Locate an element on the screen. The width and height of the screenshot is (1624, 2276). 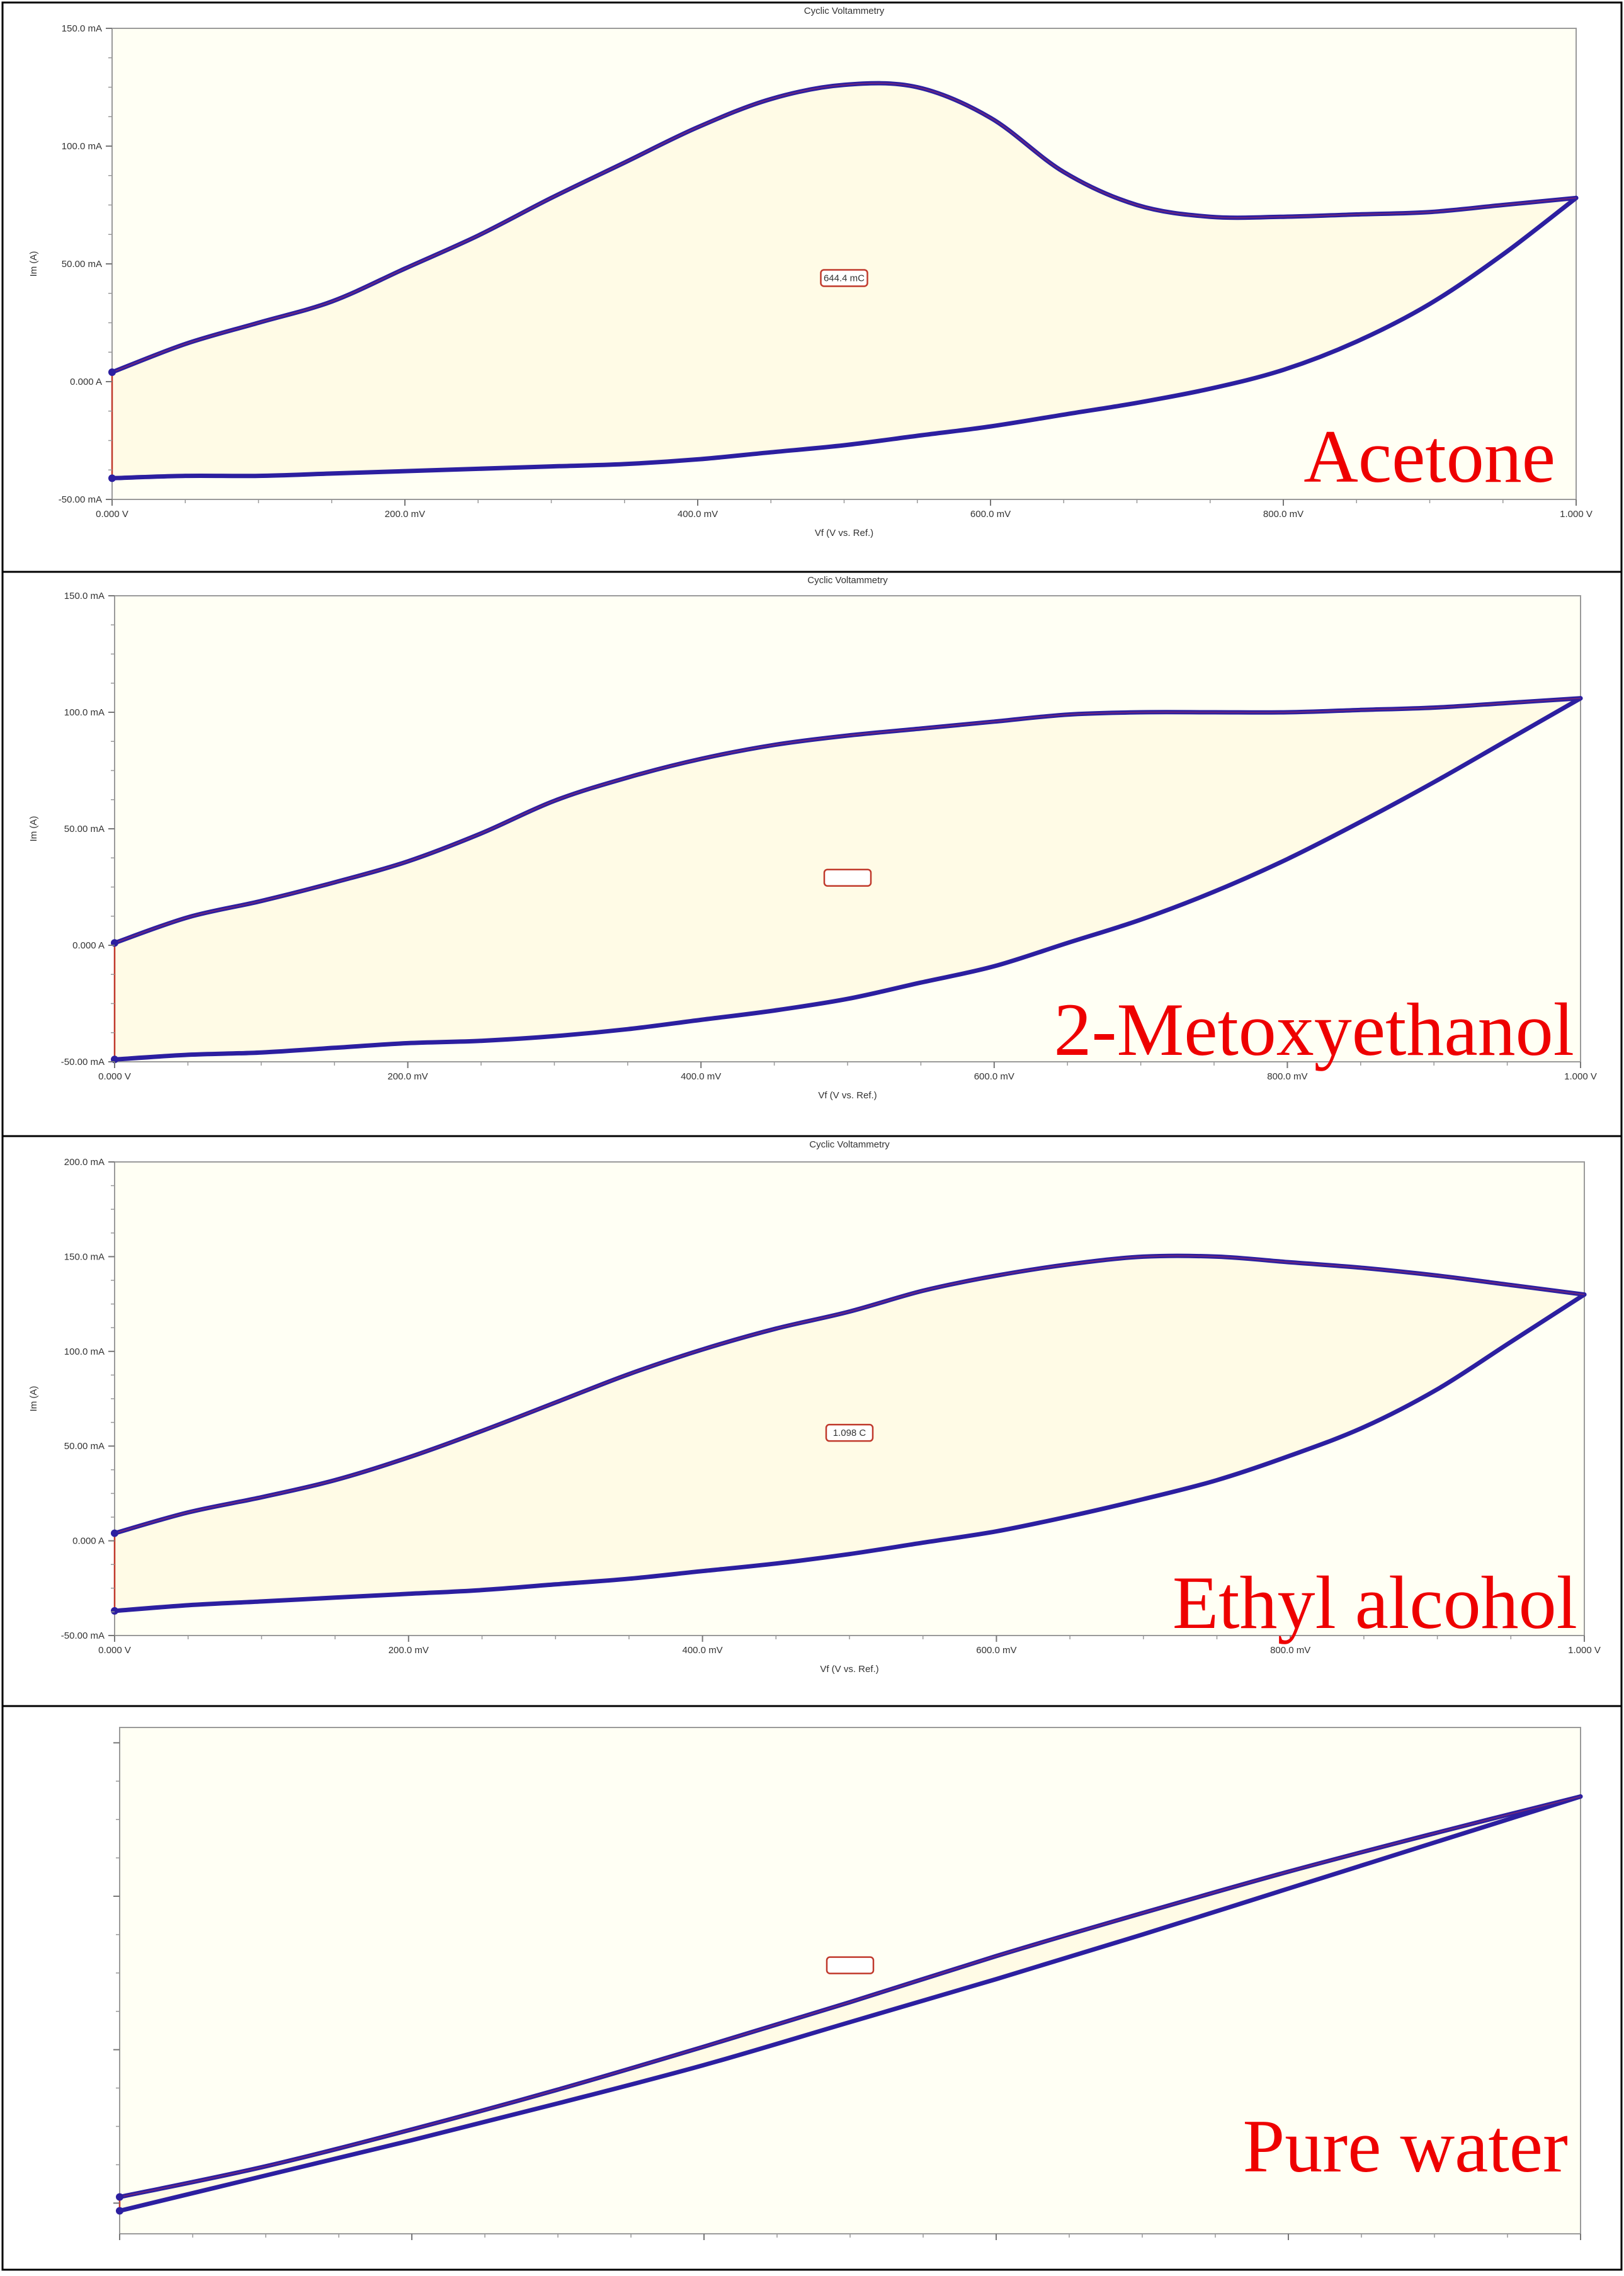
y-tick-label: 200.0 mA is located at coordinates (85, 1162).